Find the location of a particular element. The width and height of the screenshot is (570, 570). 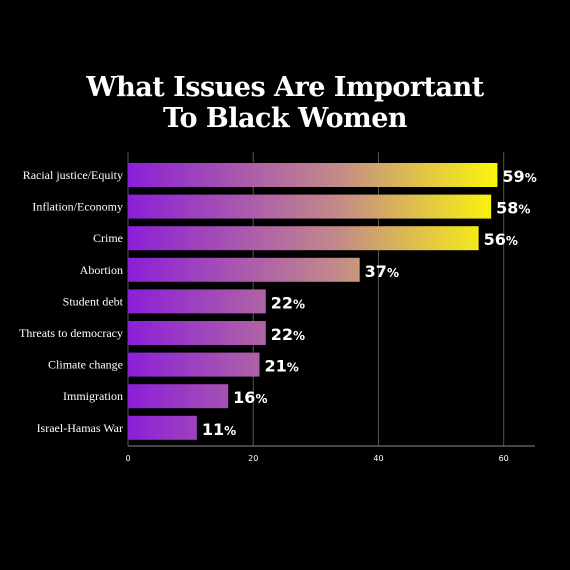

chart-title-line-1: What Issues Are Important is located at coordinates (285, 87).